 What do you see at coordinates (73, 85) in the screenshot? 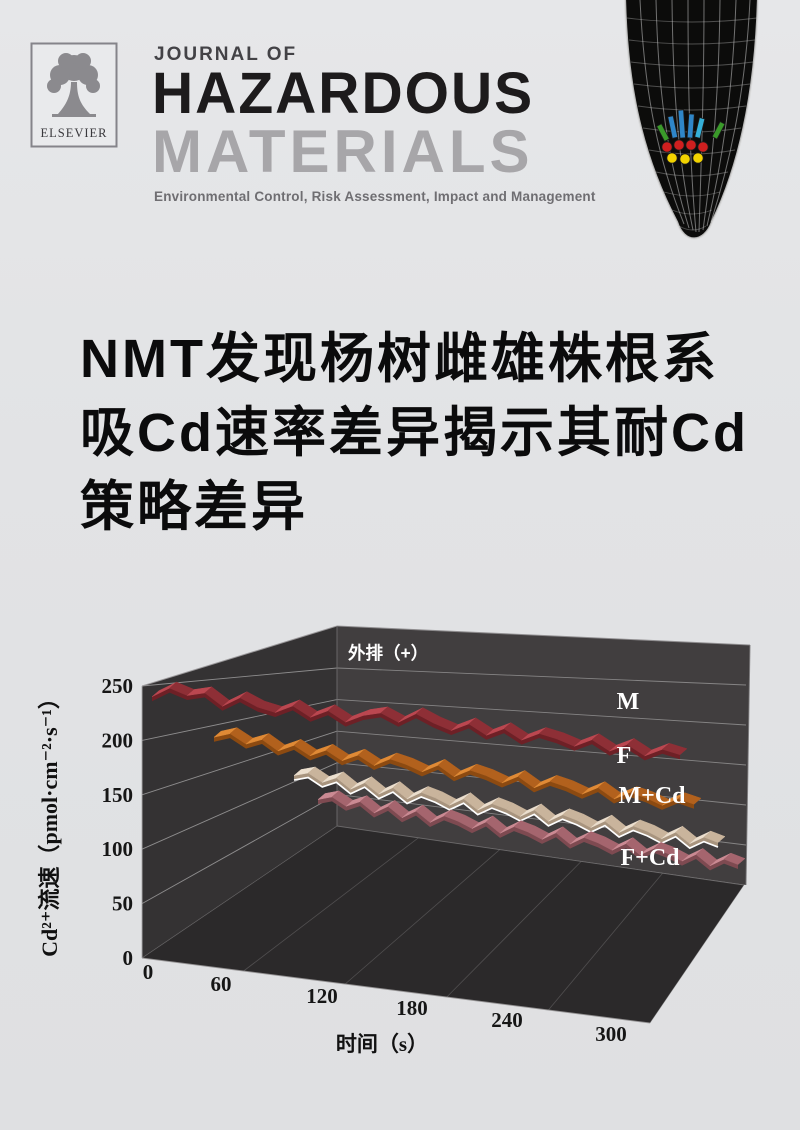
I see `elsevier-tree-icon` at bounding box center [73, 85].